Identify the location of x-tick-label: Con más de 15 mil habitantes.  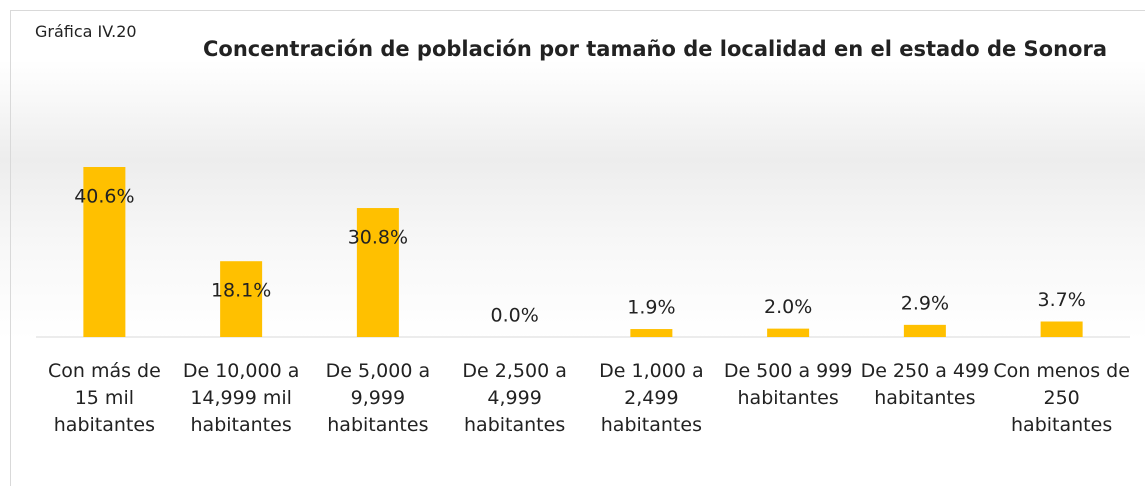
(104, 398).